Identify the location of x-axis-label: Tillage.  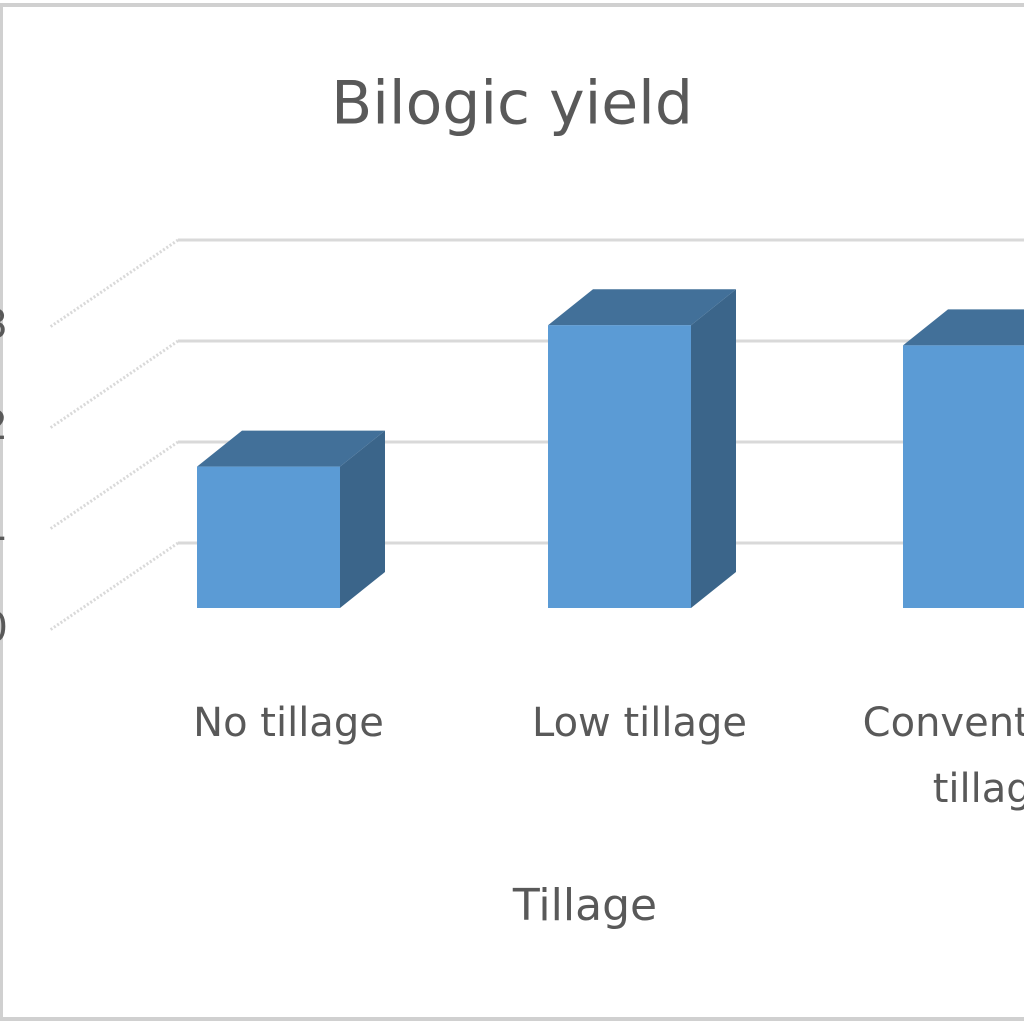
(584, 905).